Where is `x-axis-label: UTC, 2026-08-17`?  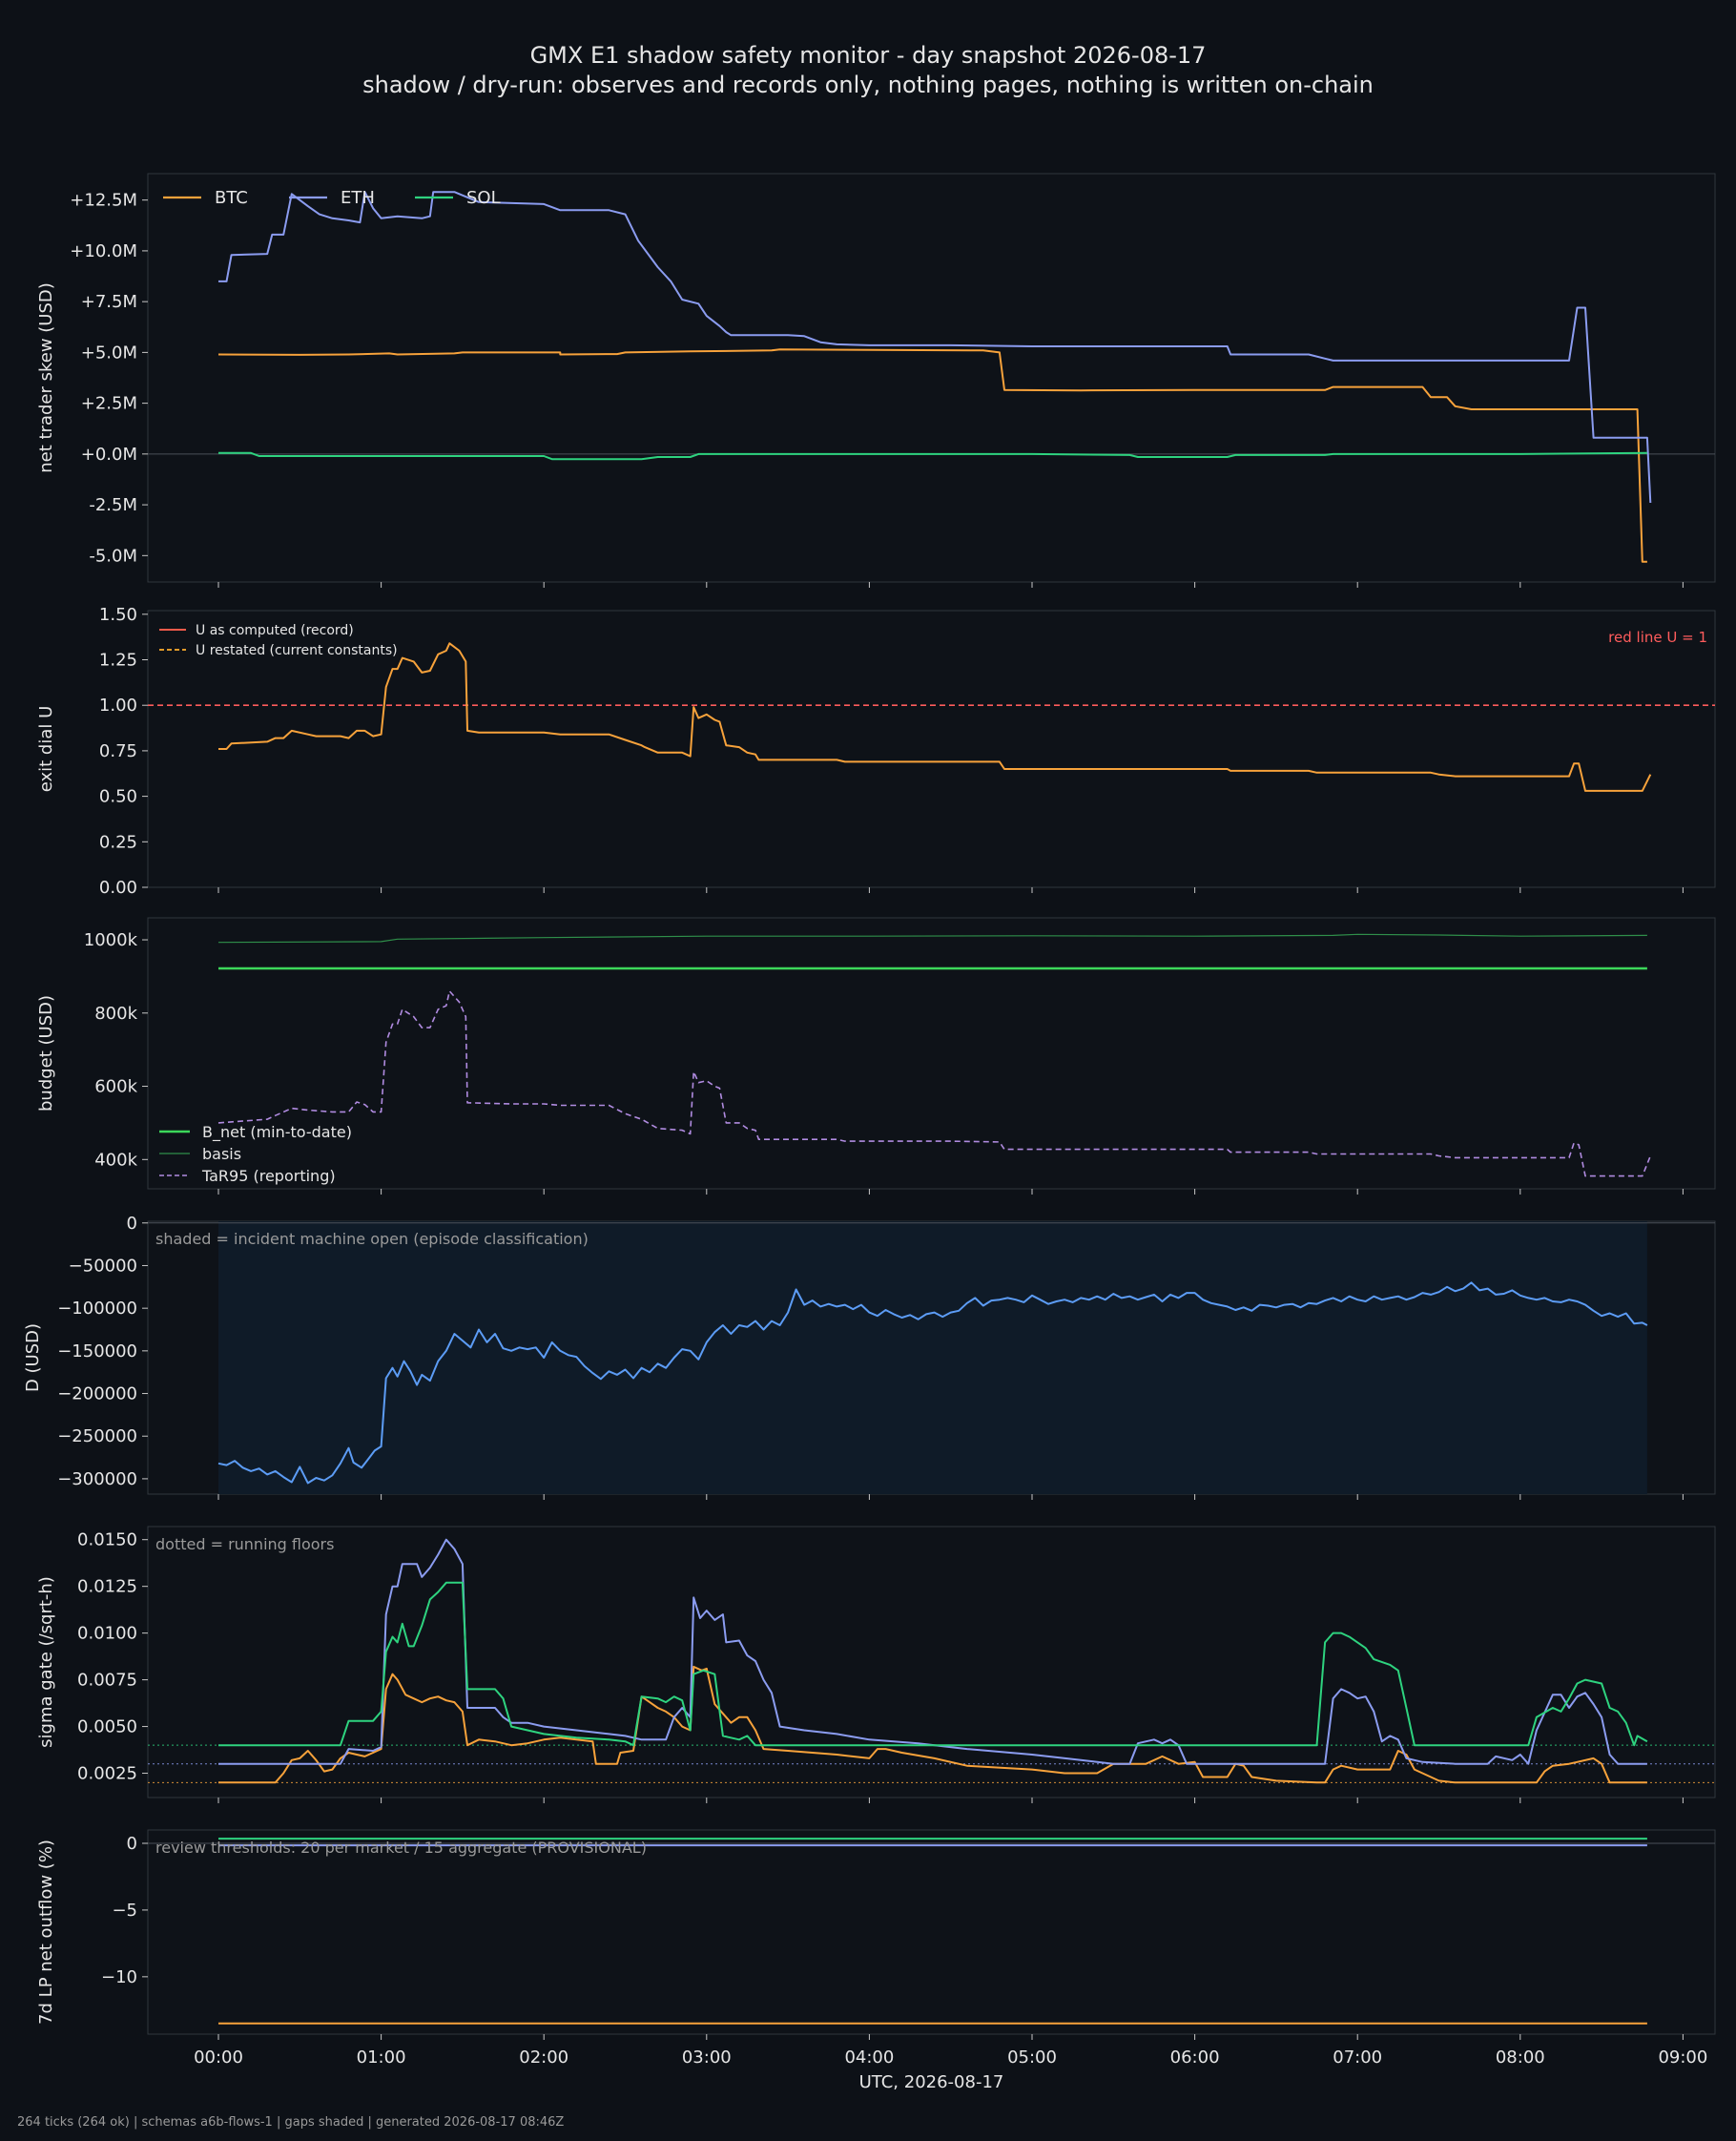
x-axis-label: UTC, 2026-08-17 is located at coordinates (931, 2082).